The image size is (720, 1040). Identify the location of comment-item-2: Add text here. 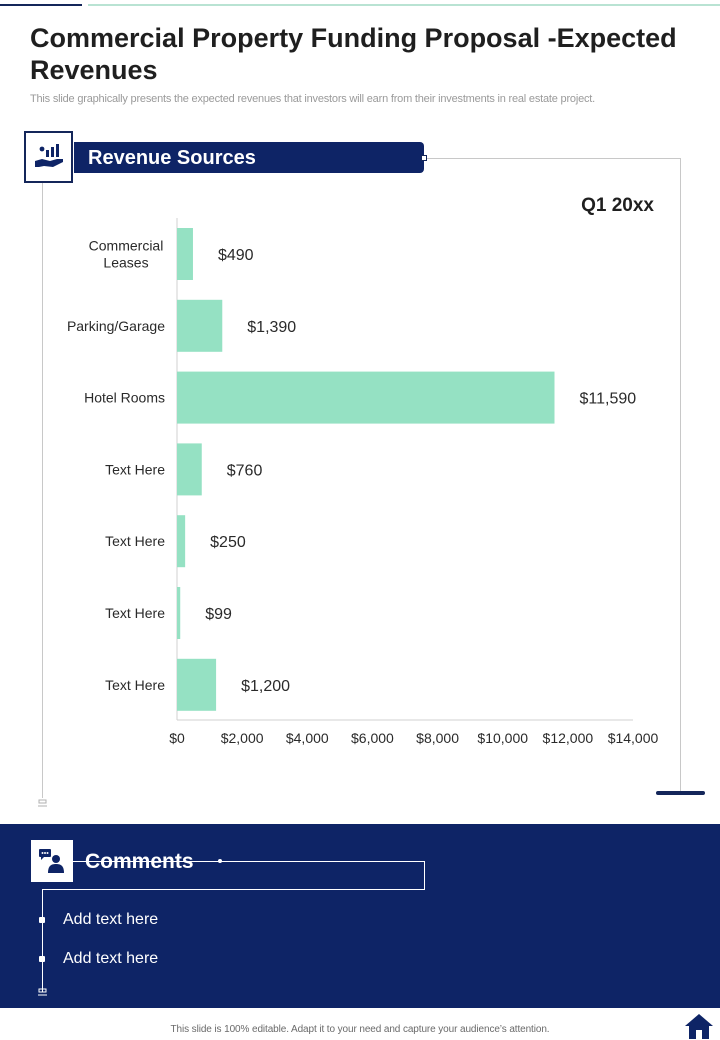
(111, 958).